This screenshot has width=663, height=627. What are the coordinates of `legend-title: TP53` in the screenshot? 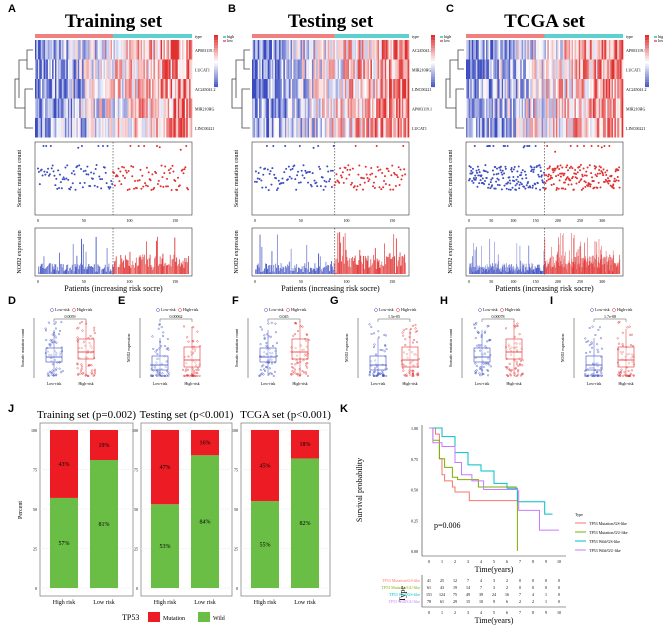 It's located at (130, 617).